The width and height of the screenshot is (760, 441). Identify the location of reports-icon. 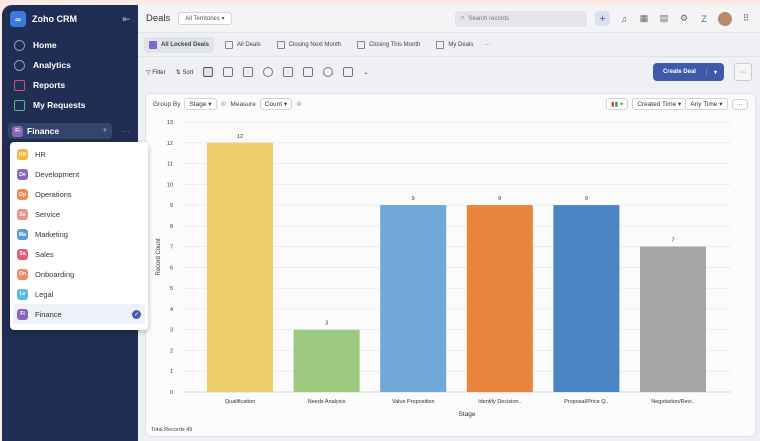
(19, 85).